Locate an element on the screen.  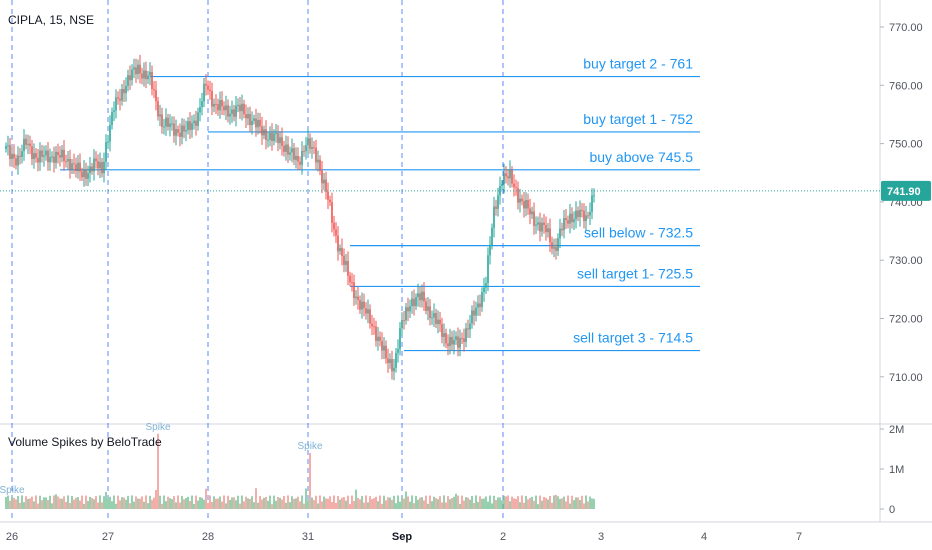
volume-tick-label: 1M is located at coordinates (896, 470).